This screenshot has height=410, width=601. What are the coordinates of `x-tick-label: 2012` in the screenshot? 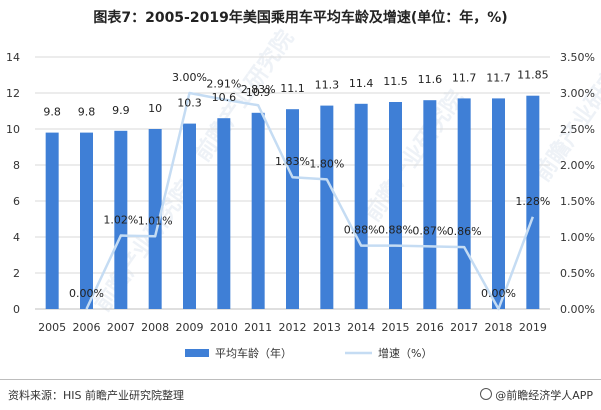 It's located at (293, 327).